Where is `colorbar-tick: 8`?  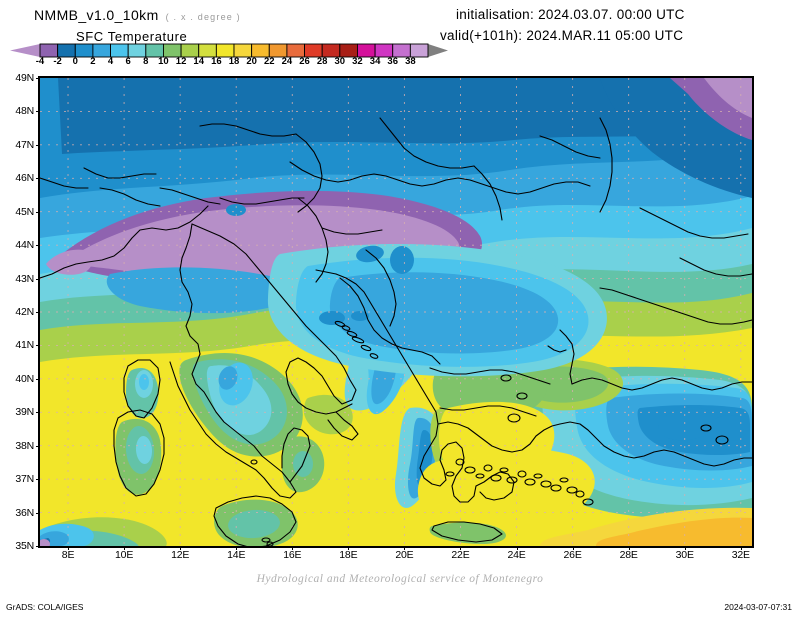 colorbar-tick: 8 is located at coordinates (146, 61).